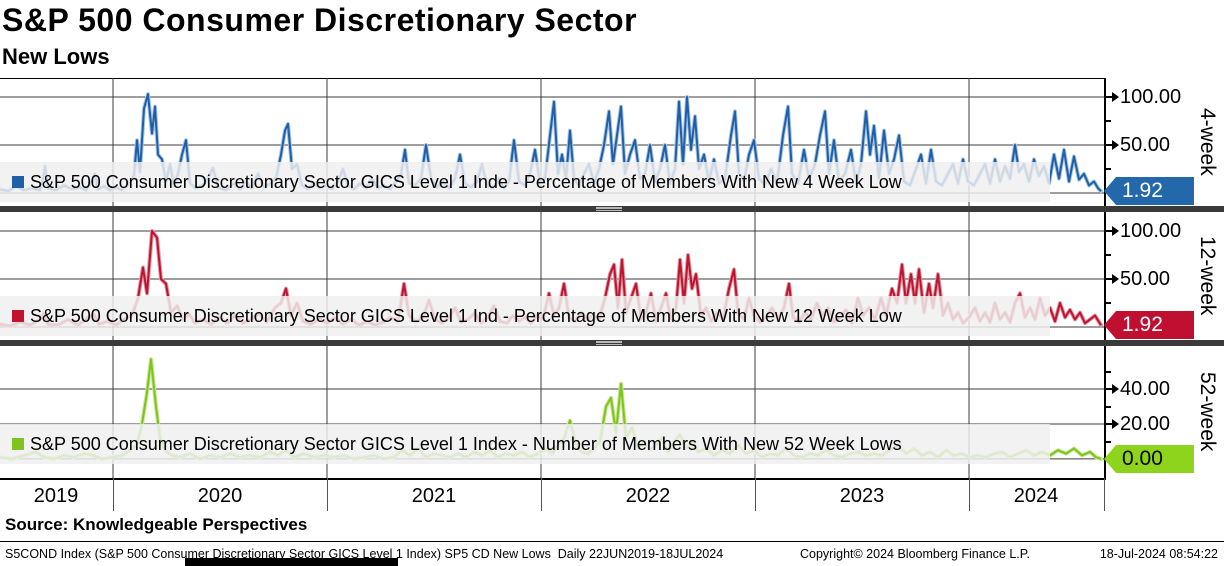  I want to click on y-tick-label: 40.00, so click(1145, 389).